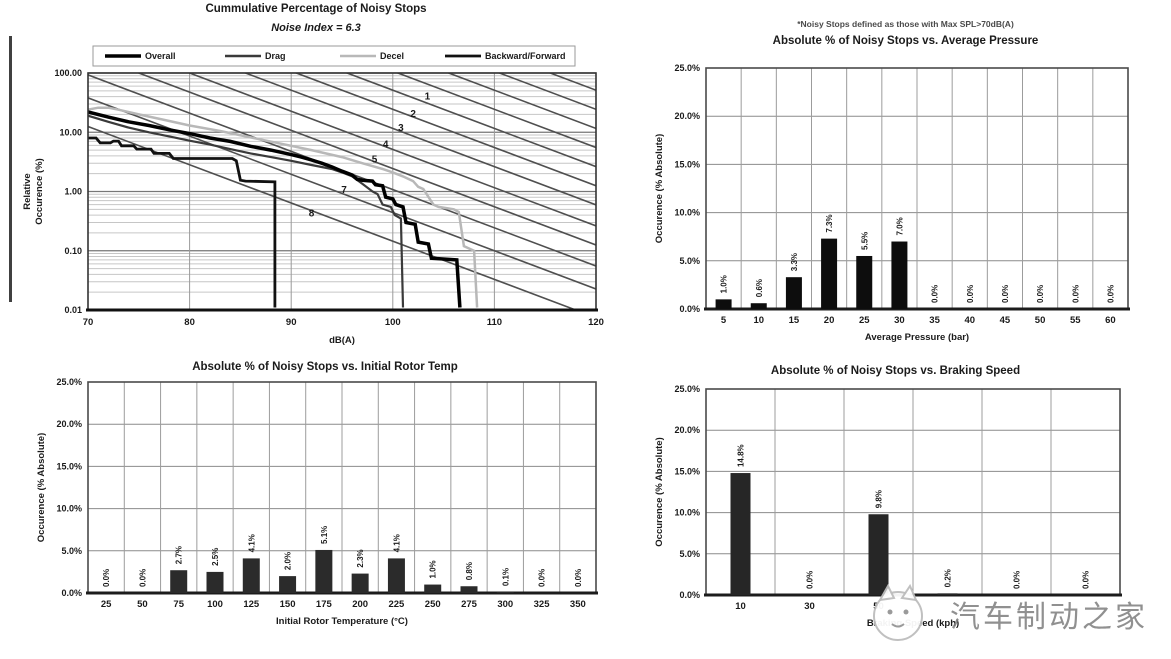 The image size is (1171, 659). What do you see at coordinates (759, 288) in the screenshot?
I see `bar-value-label: 0.6%` at bounding box center [759, 288].